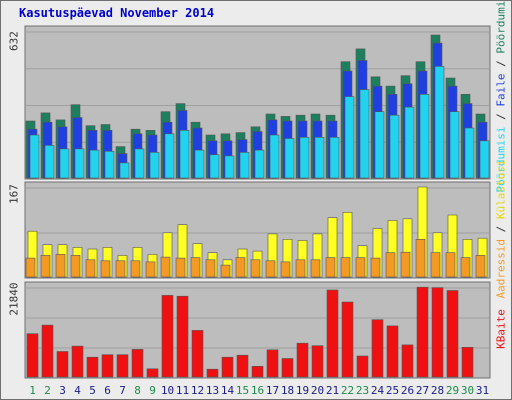  What do you see at coordinates (482, 390) in the screenshot?
I see `x-tick-label: 31` at bounding box center [482, 390].